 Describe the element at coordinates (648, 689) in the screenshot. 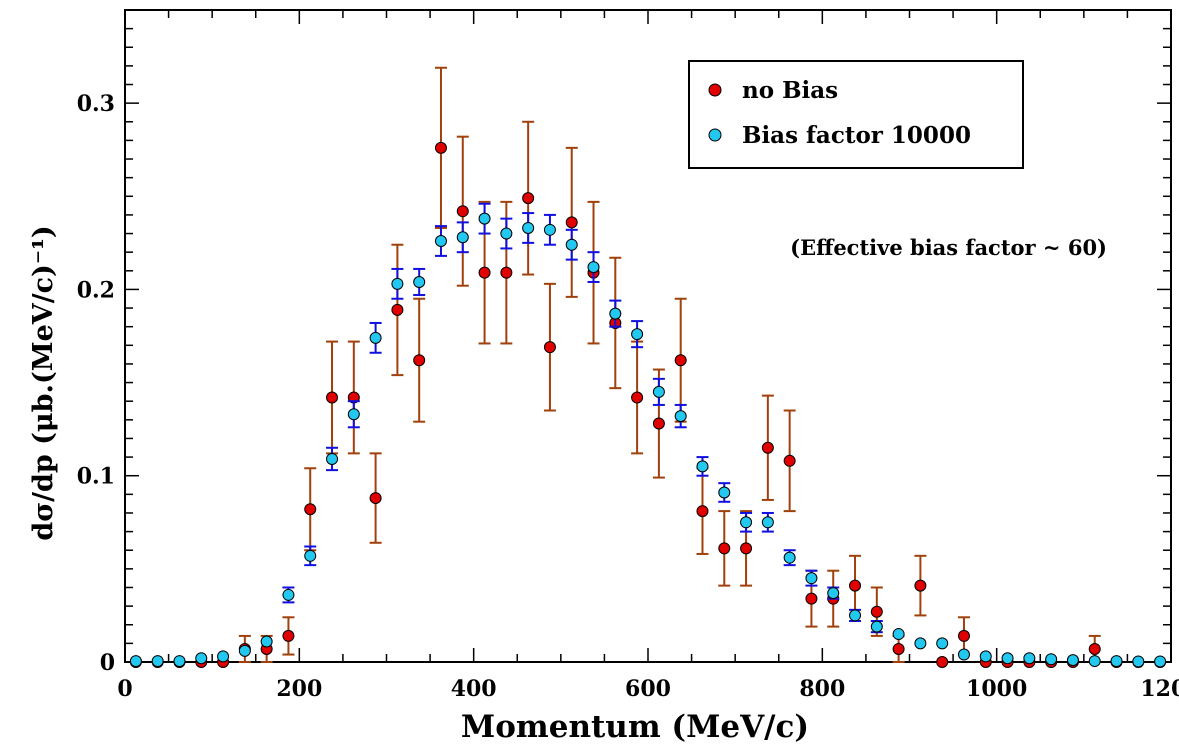

I see `x-tick-label: 600` at that location.